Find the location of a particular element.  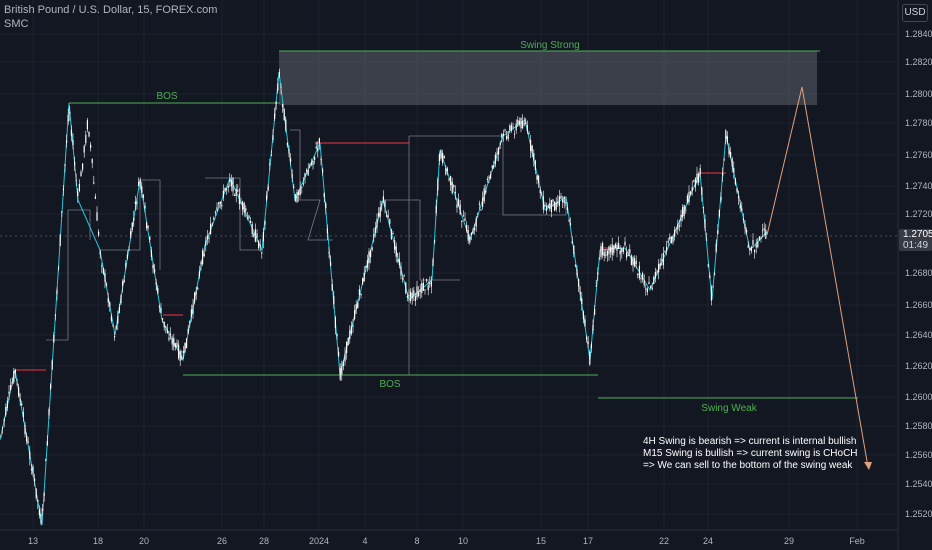

time-tick-label: 10 is located at coordinates (463, 541).